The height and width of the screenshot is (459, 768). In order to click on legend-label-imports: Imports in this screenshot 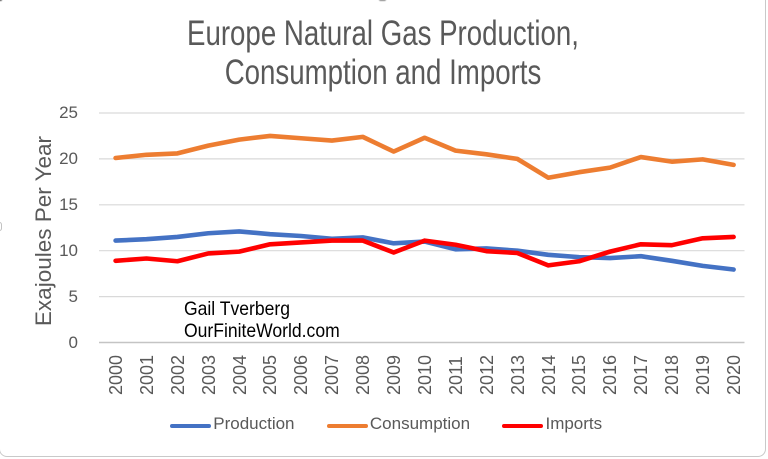, I will do `click(574, 423)`.